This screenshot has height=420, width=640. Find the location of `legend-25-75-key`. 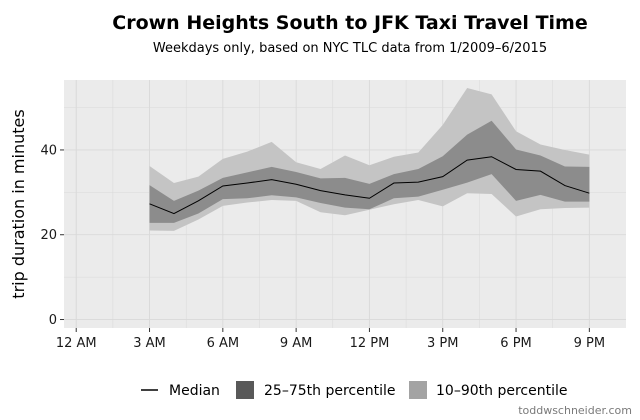

legend-25-75-key is located at coordinates (245, 390).